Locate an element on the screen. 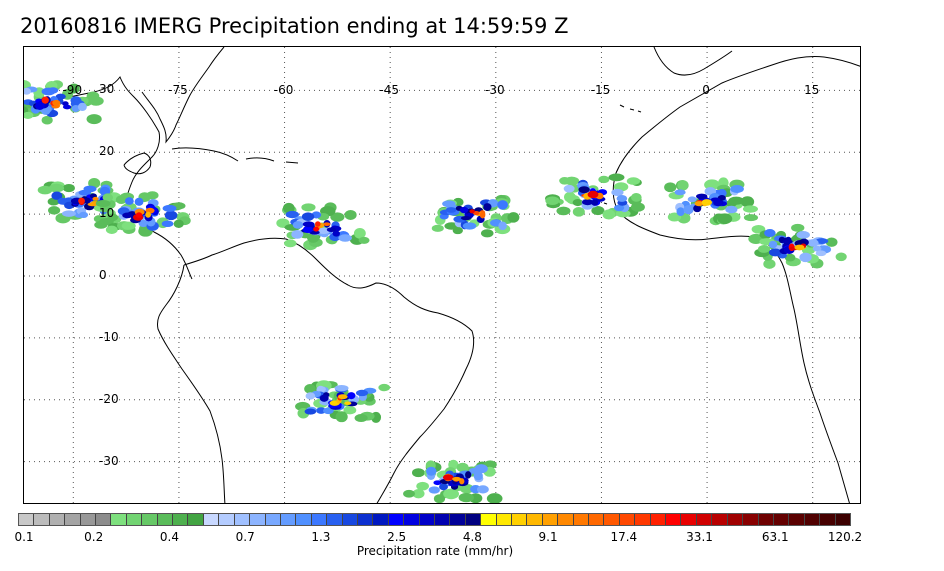  colorbar-tick-label: 2.5 is located at coordinates (397, 537).